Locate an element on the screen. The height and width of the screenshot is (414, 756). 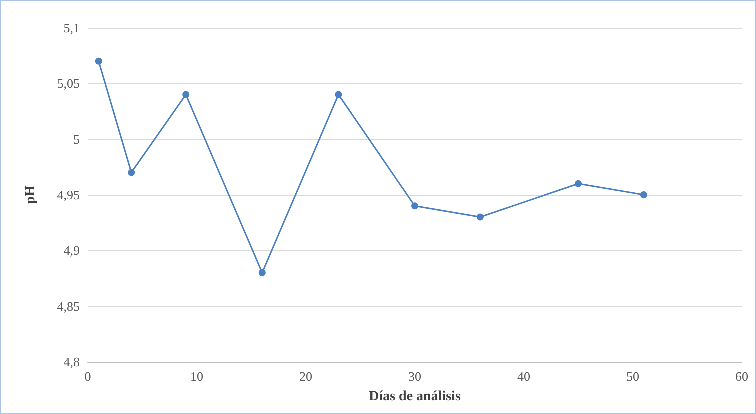
x-tick-label: 50 is located at coordinates (633, 376).